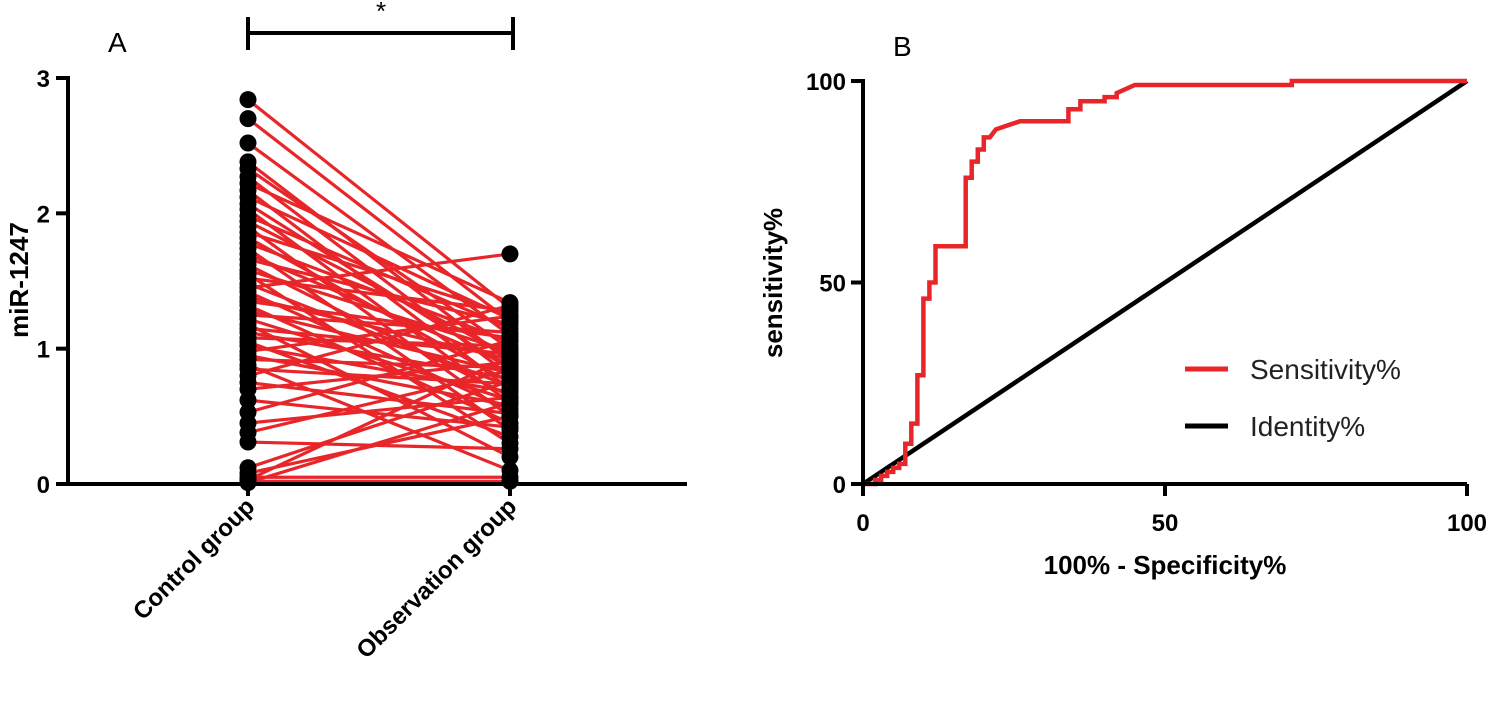 The height and width of the screenshot is (711, 1494). I want to click on b-x-tick-label-0: 0, so click(862, 523).